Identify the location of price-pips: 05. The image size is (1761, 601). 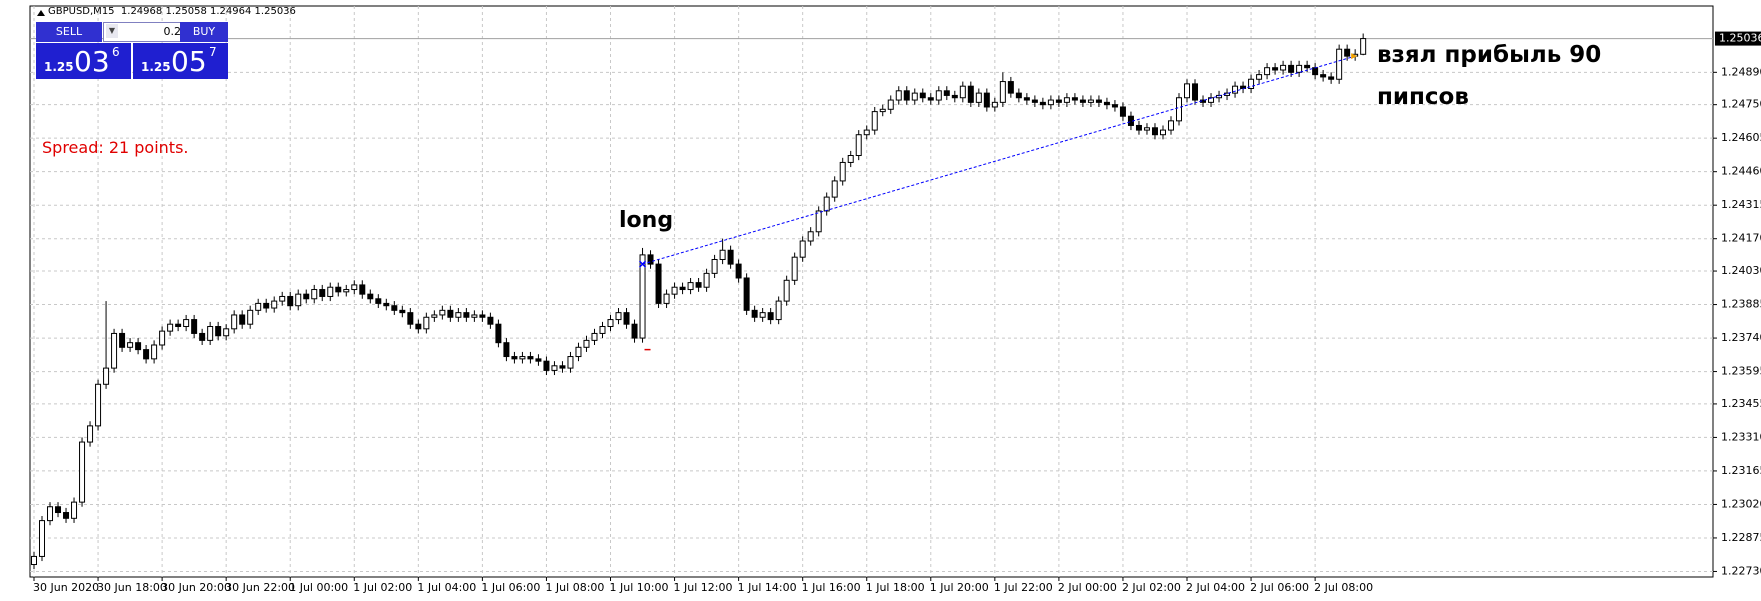
(189, 61).